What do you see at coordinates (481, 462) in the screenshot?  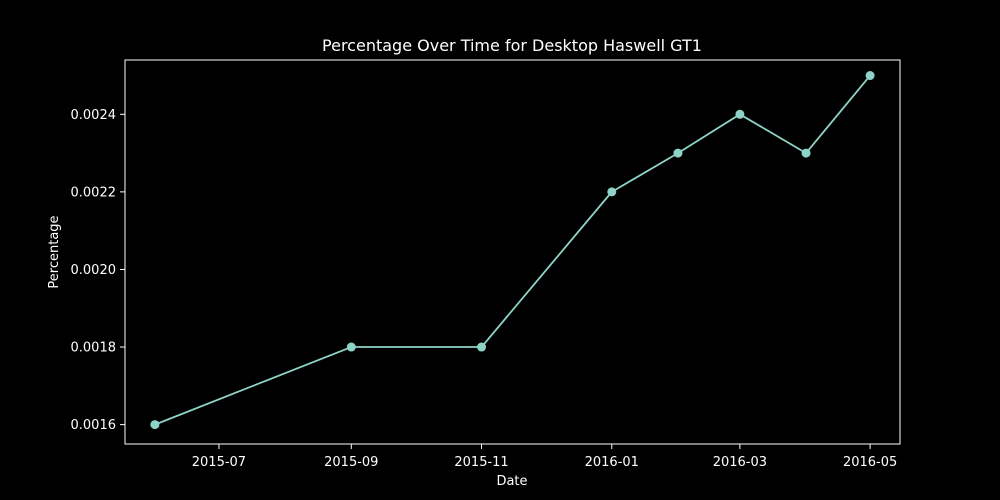 I see `x-tick-label: 2015-11` at bounding box center [481, 462].